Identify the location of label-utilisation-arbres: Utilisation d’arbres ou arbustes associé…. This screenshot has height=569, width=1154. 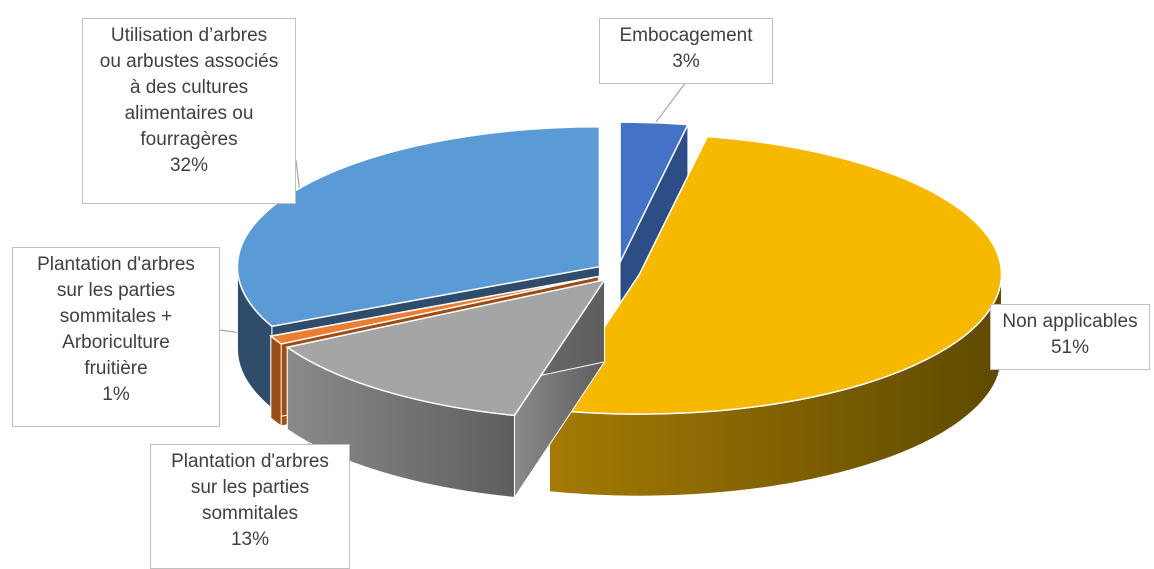
(189, 111).